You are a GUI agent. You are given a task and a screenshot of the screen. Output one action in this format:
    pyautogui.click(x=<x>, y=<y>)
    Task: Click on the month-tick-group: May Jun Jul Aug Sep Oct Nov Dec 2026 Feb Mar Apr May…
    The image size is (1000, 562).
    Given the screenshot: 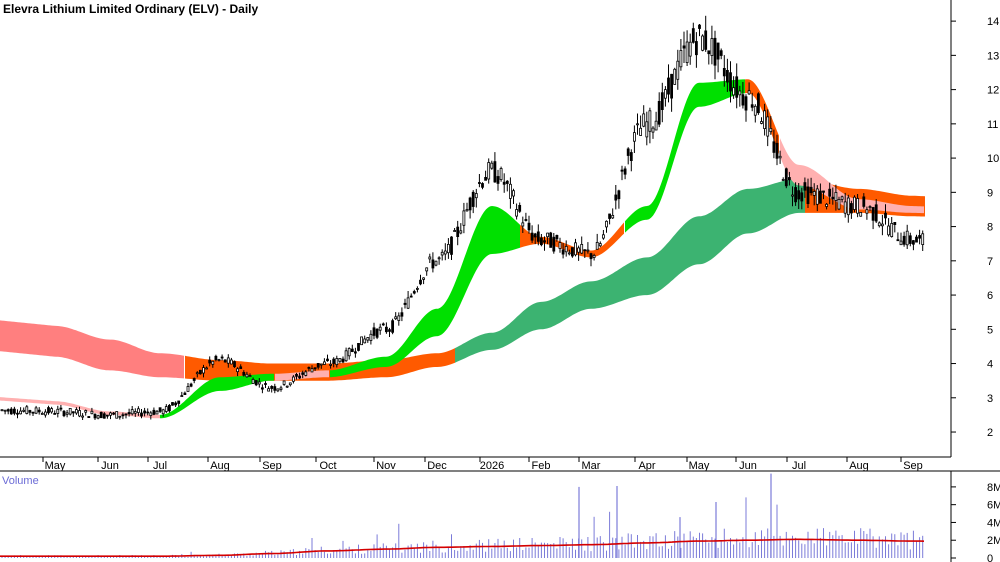 What is the action you would take?
    pyautogui.click(x=482, y=464)
    